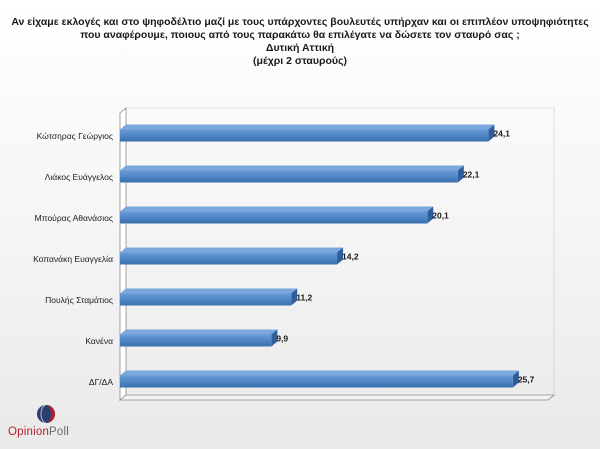 The width and height of the screenshot is (600, 449). I want to click on category-label: Κοπανάκη Ευαγγελία, so click(73, 259).